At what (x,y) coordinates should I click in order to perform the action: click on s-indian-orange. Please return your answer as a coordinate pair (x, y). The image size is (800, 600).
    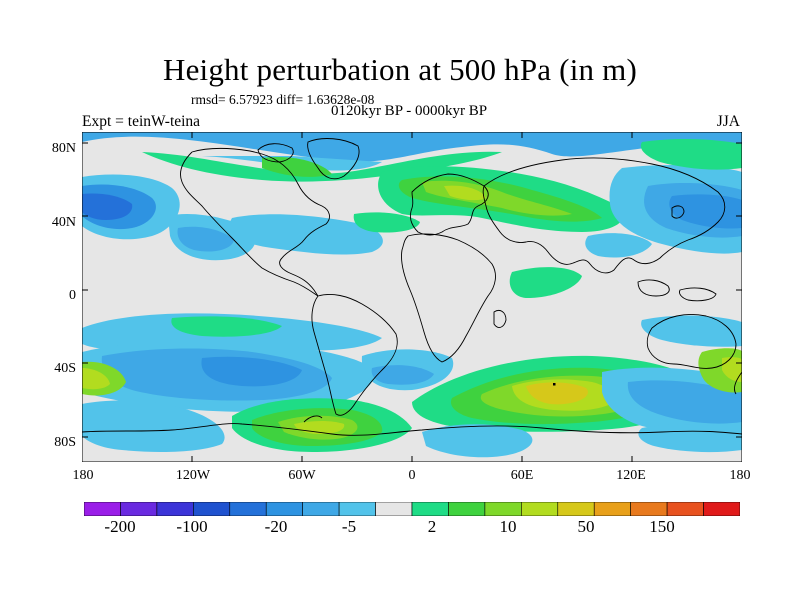
    Looking at the image, I should click on (557, 393).